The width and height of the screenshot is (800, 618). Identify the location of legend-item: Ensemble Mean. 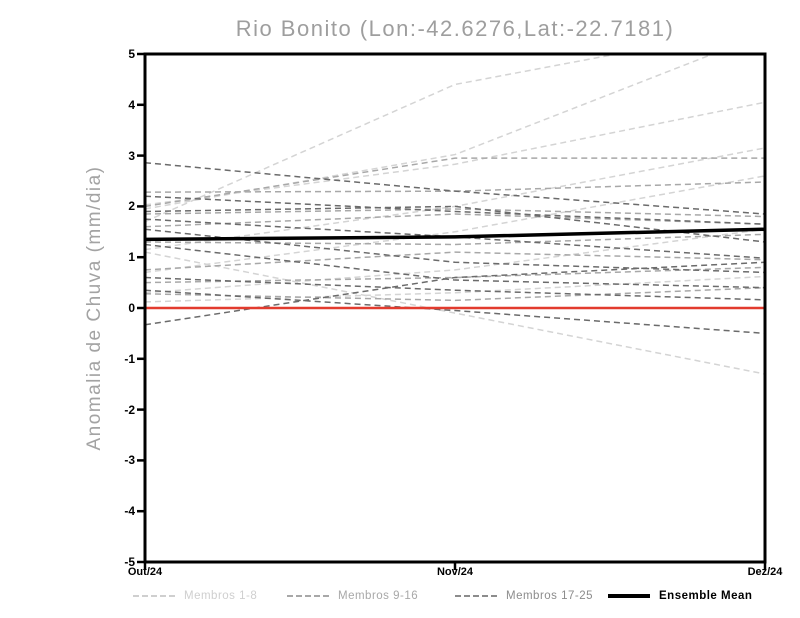
(680, 596).